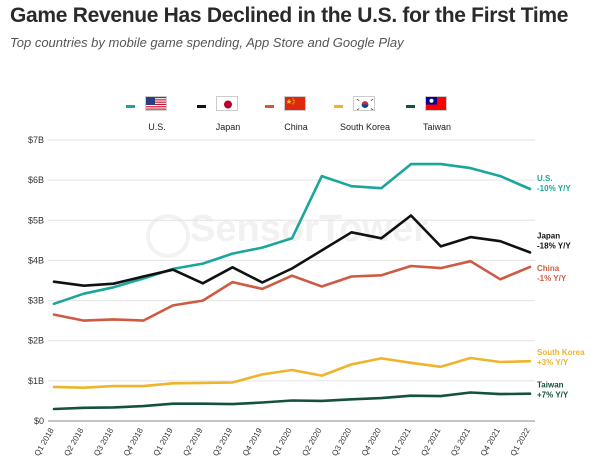 The width and height of the screenshot is (600, 470). I want to click on series-end-label-change: -1% Y/Y, so click(552, 278).